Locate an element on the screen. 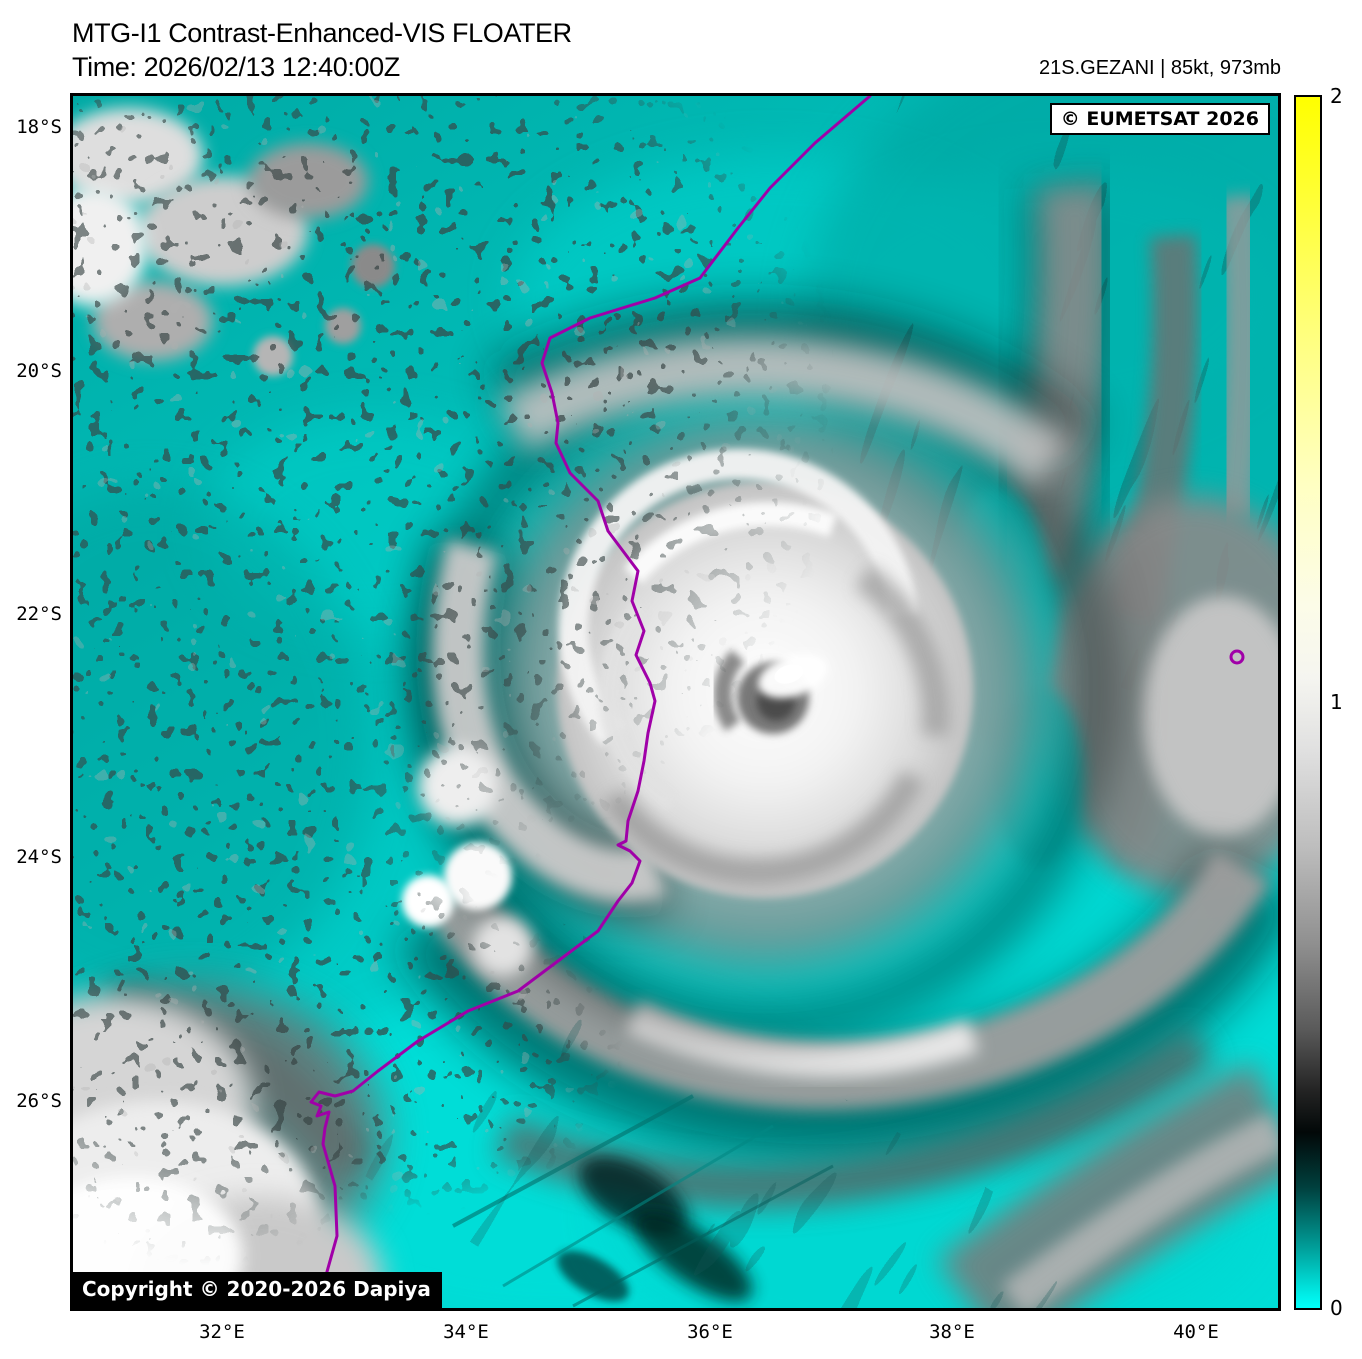 This screenshot has width=1362, height=1359. lat-tick-label: 22°S is located at coordinates (39, 614).